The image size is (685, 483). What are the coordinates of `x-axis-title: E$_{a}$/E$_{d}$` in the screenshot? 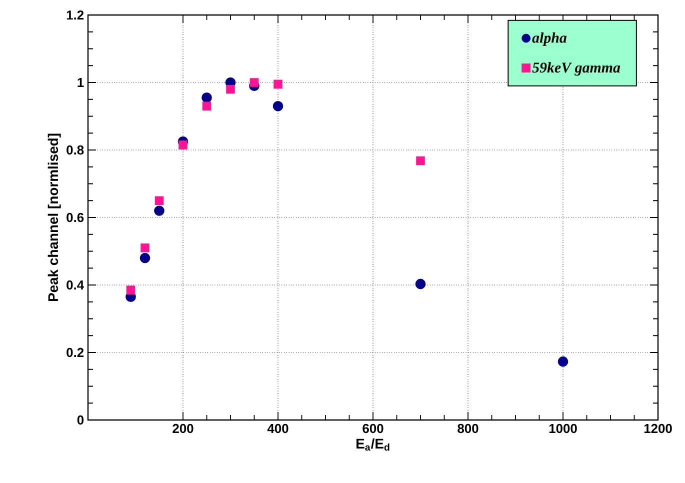 It's located at (373, 444).